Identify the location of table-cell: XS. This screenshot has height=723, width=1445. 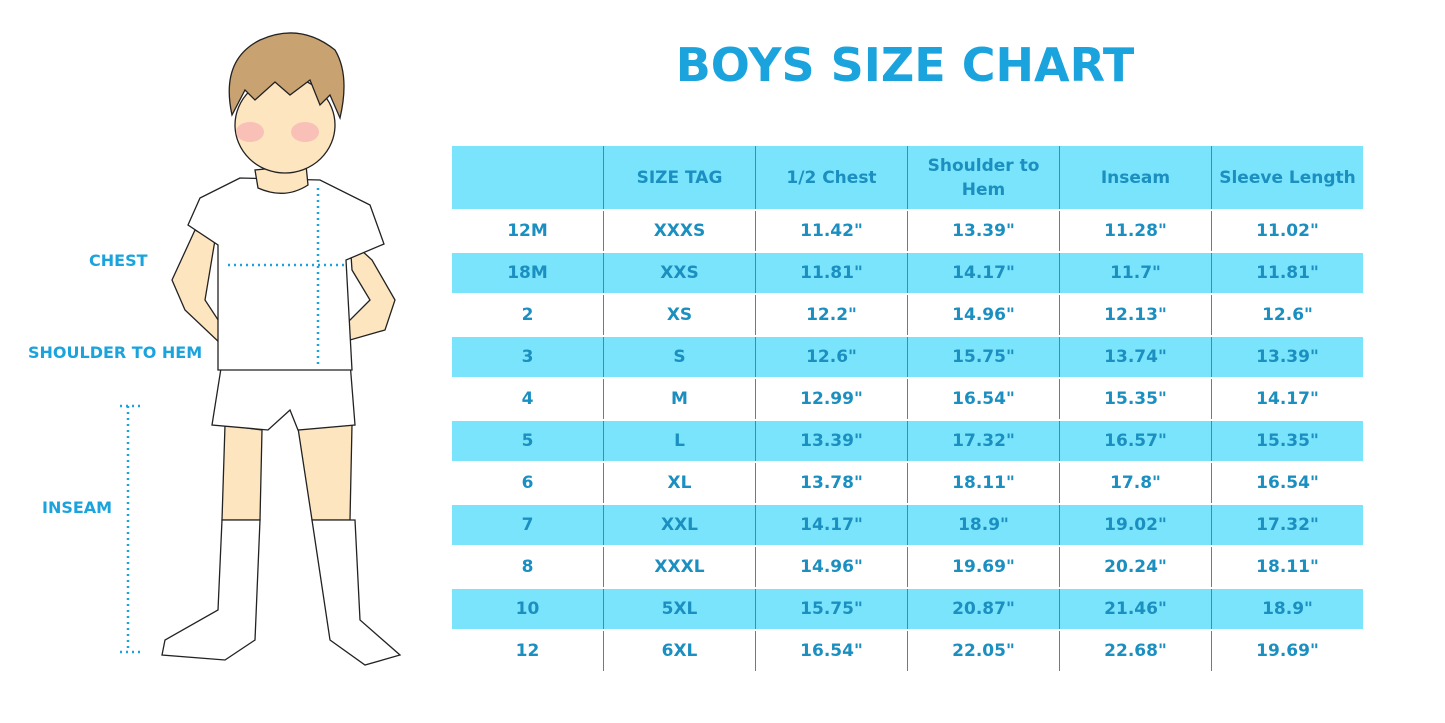
(679, 314).